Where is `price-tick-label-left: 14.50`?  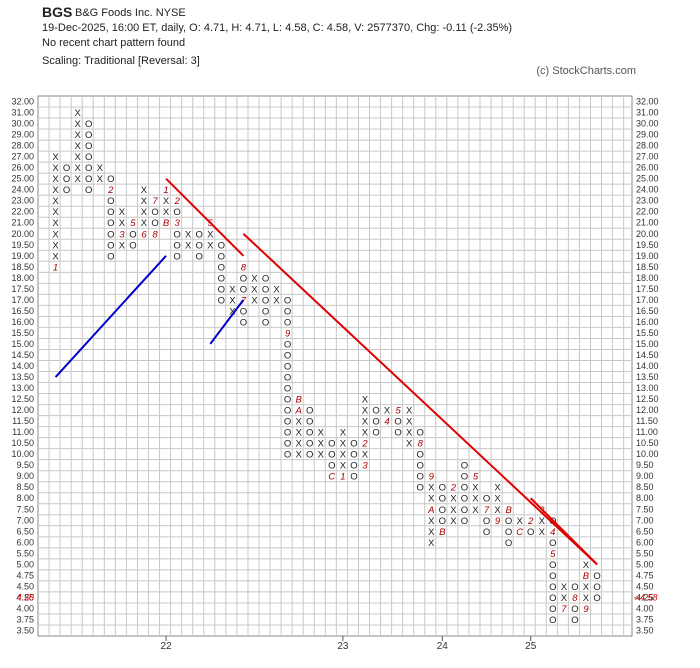
price-tick-label-left: 14.50 is located at coordinates (22, 355).